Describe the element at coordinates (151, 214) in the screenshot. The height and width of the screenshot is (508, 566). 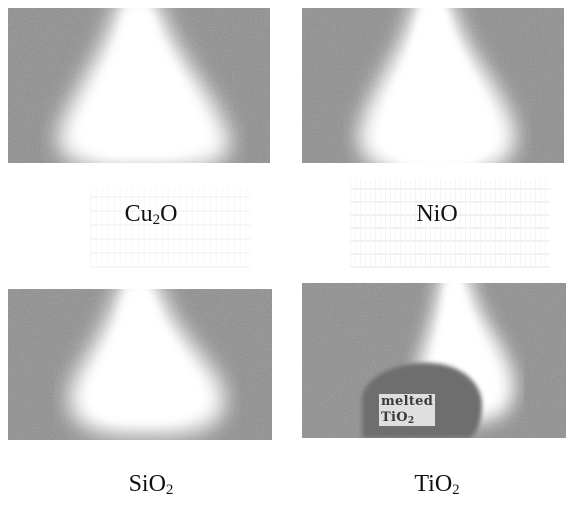
I see `caption-cu2o: Cu2O` at that location.